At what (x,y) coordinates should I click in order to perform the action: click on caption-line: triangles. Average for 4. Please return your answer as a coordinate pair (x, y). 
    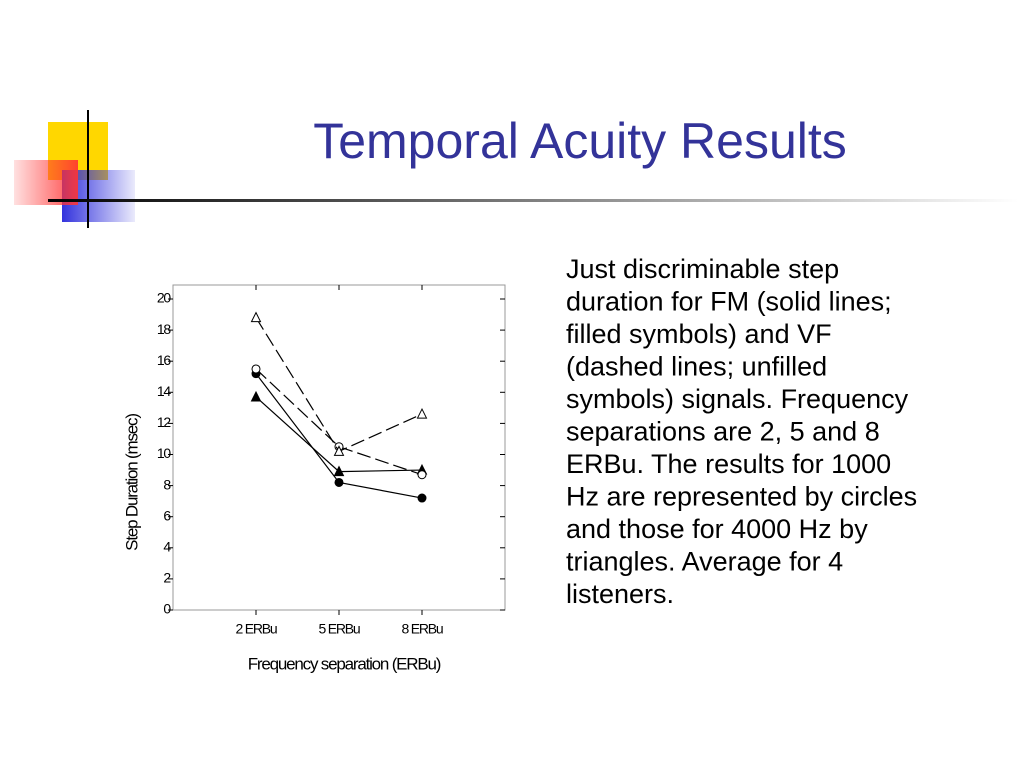
    Looking at the image, I should click on (704, 562).